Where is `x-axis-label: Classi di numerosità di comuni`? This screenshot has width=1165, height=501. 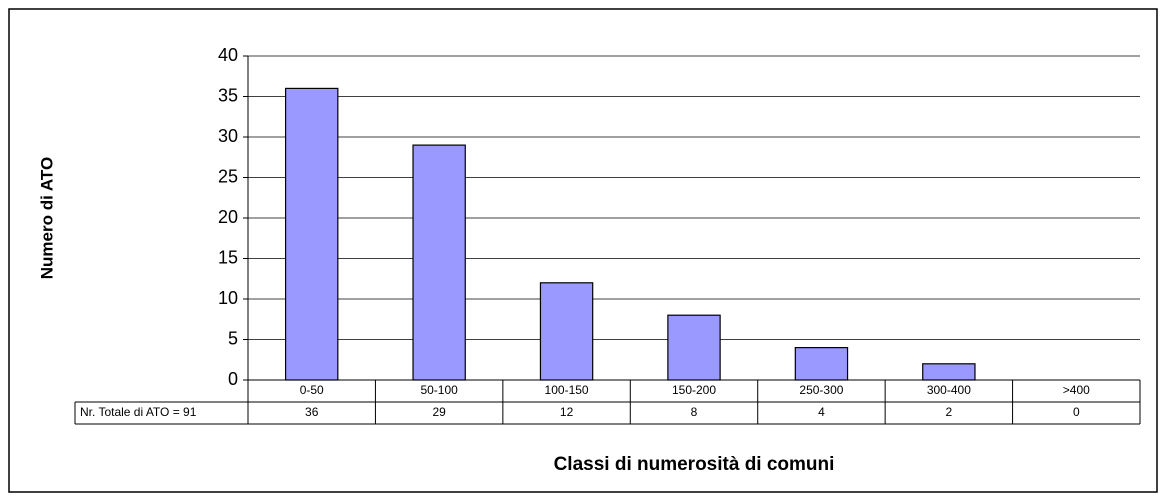 x-axis-label: Classi di numerosità di comuni is located at coordinates (694, 464).